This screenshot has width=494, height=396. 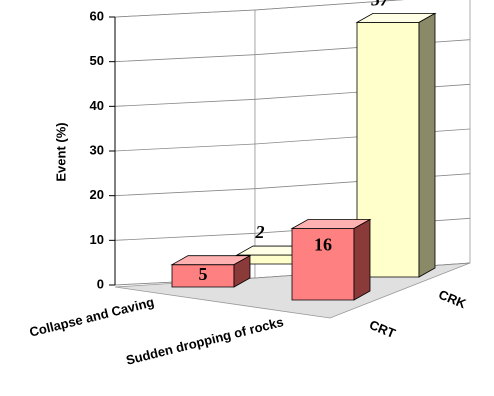 What do you see at coordinates (97, 15) in the screenshot?
I see `y-tick-label: 60` at bounding box center [97, 15].